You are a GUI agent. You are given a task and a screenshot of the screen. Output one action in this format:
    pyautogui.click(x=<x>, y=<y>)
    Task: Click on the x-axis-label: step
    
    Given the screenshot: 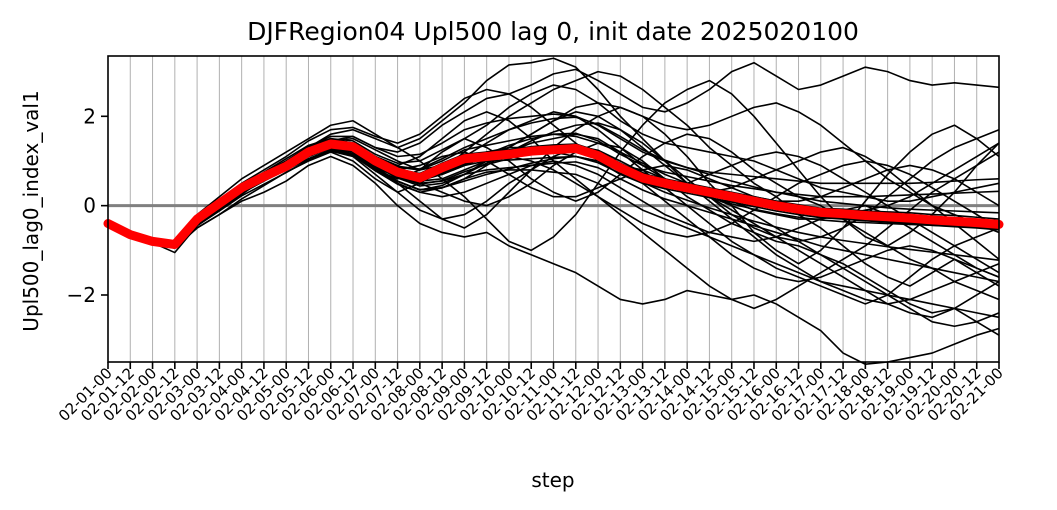 What is the action you would take?
    pyautogui.click(x=552, y=480)
    